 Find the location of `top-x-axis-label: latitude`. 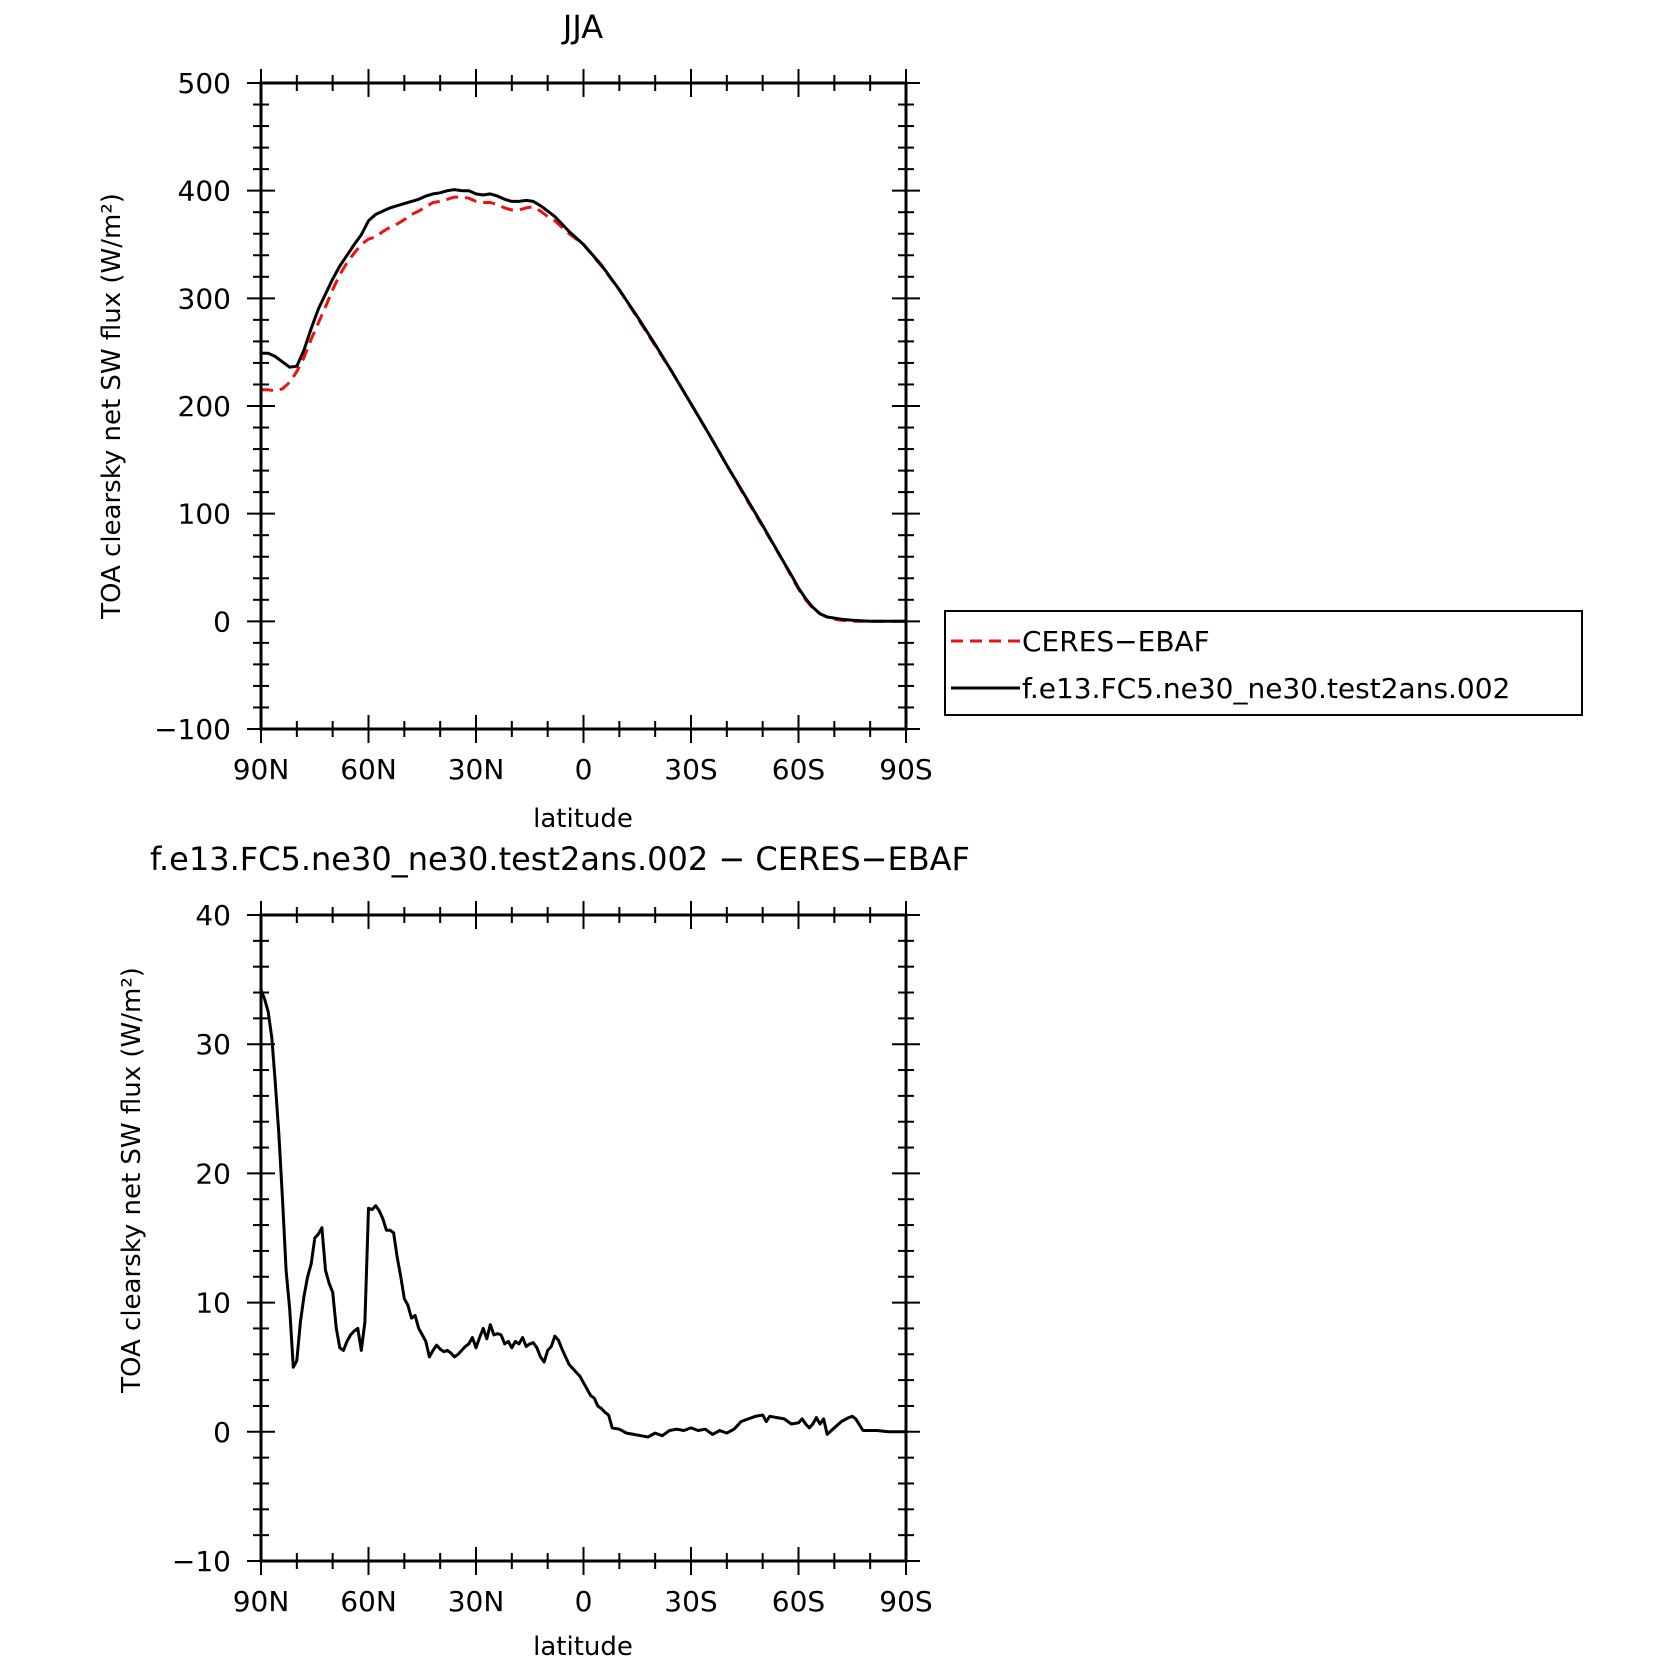

top-x-axis-label: latitude is located at coordinates (583, 819).